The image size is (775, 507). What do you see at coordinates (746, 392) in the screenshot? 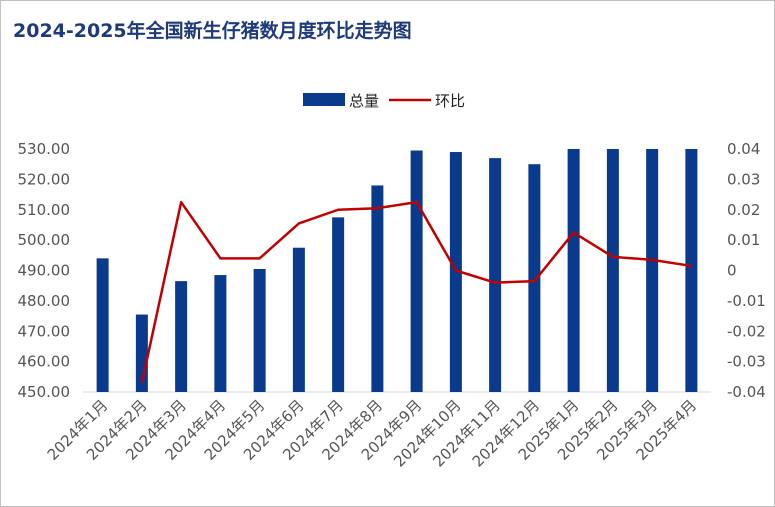
I see `y-right-tick-label: -0.04` at bounding box center [746, 392].